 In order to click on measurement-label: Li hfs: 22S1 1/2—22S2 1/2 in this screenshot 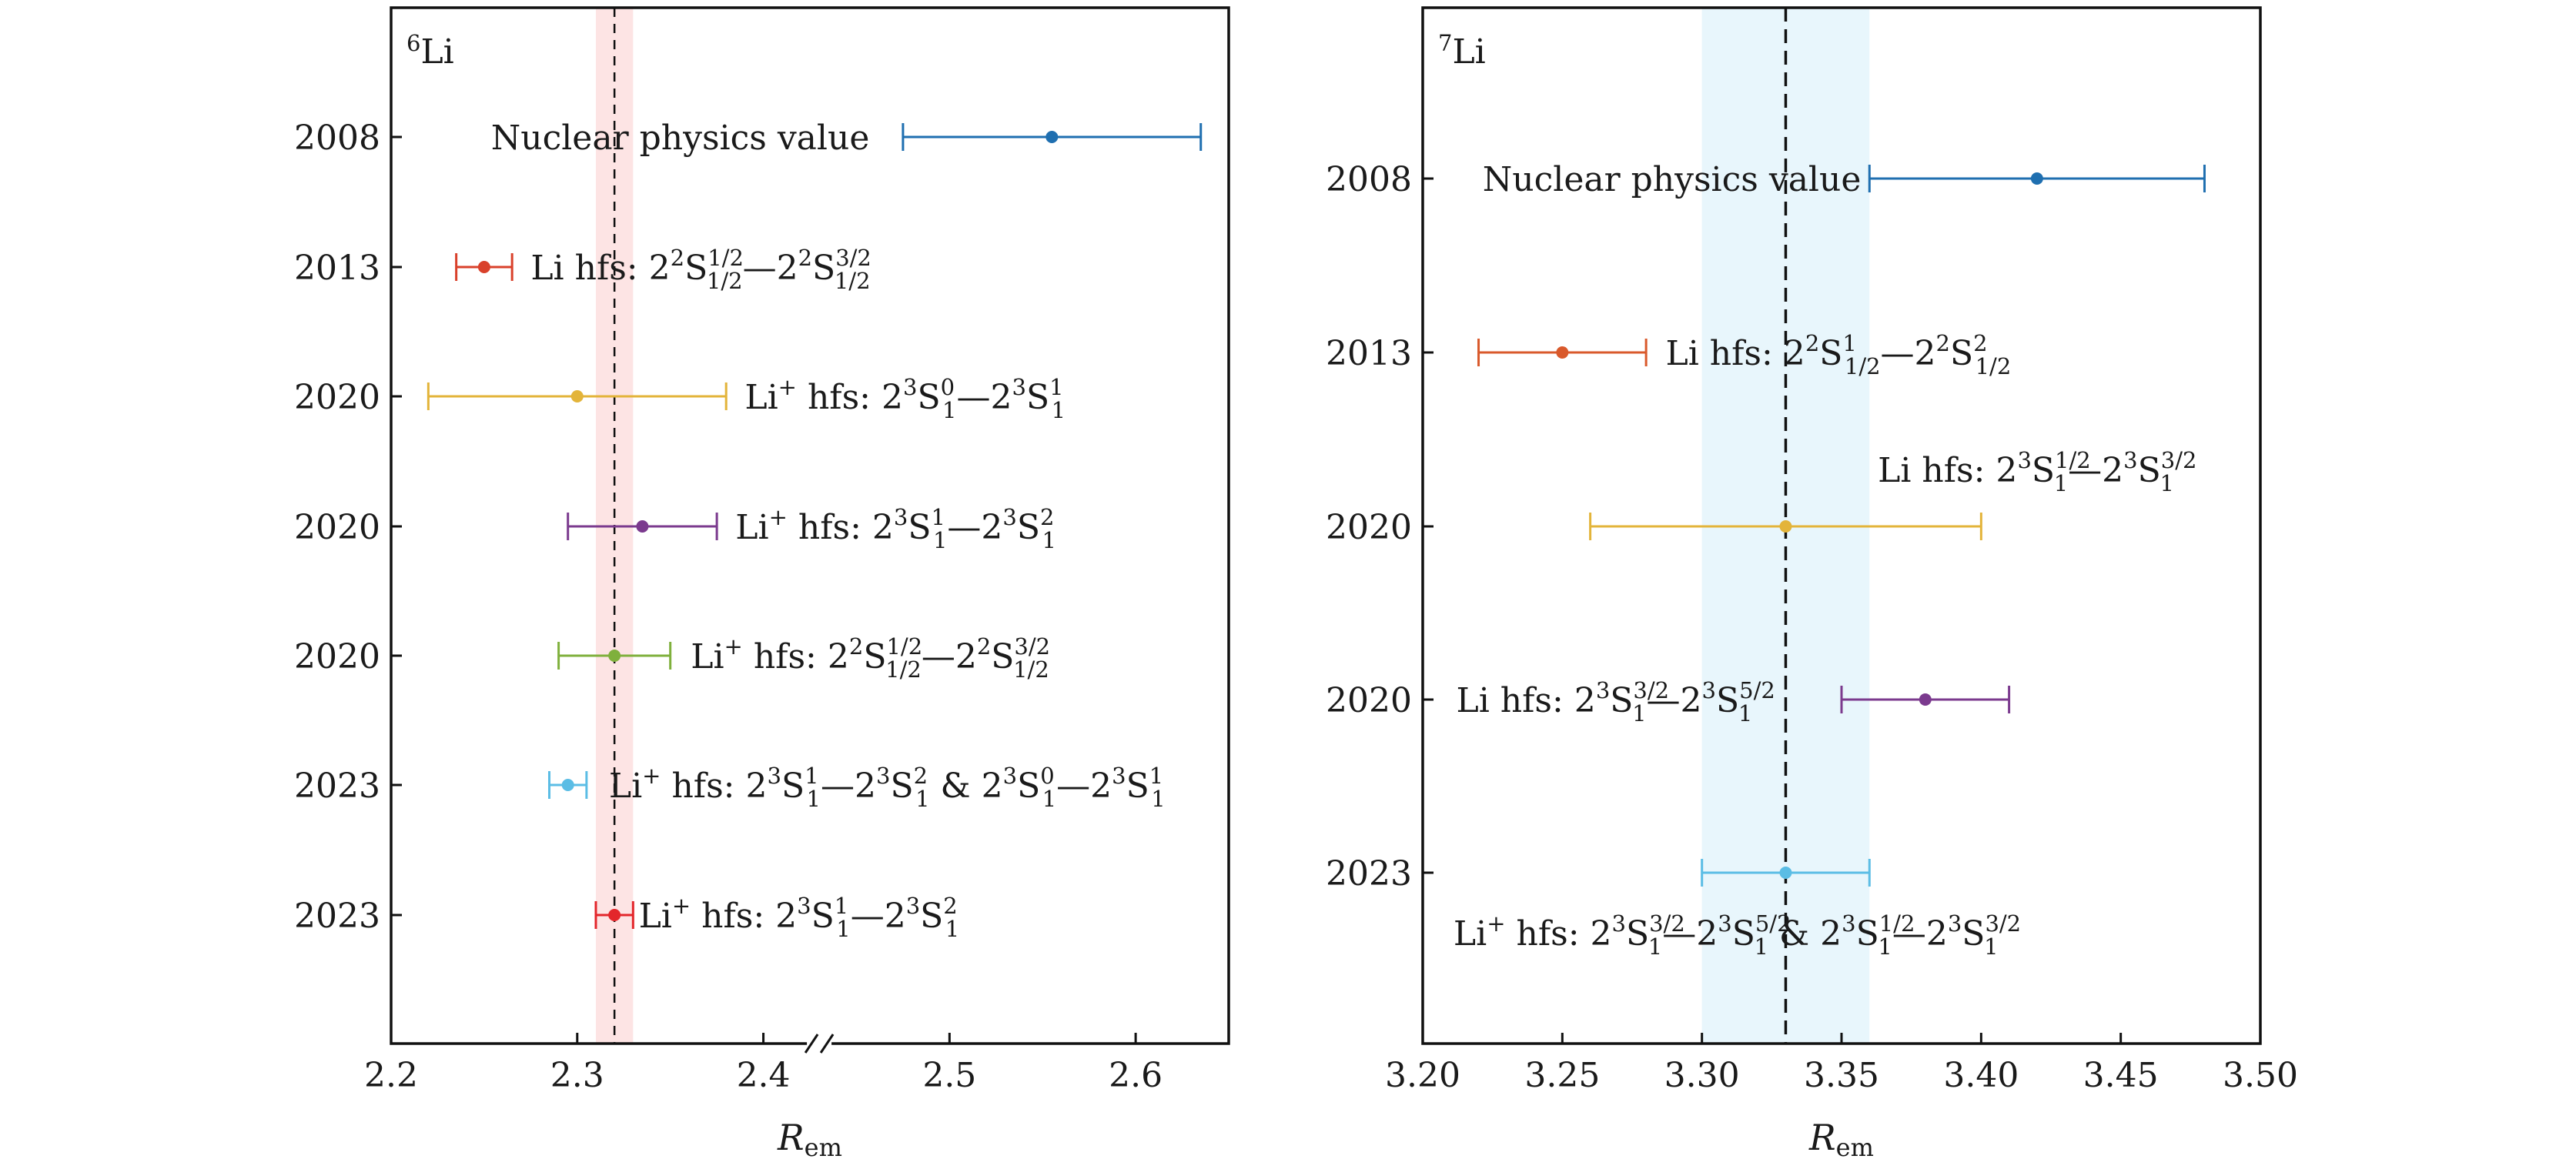, I will do `click(1839, 354)`.